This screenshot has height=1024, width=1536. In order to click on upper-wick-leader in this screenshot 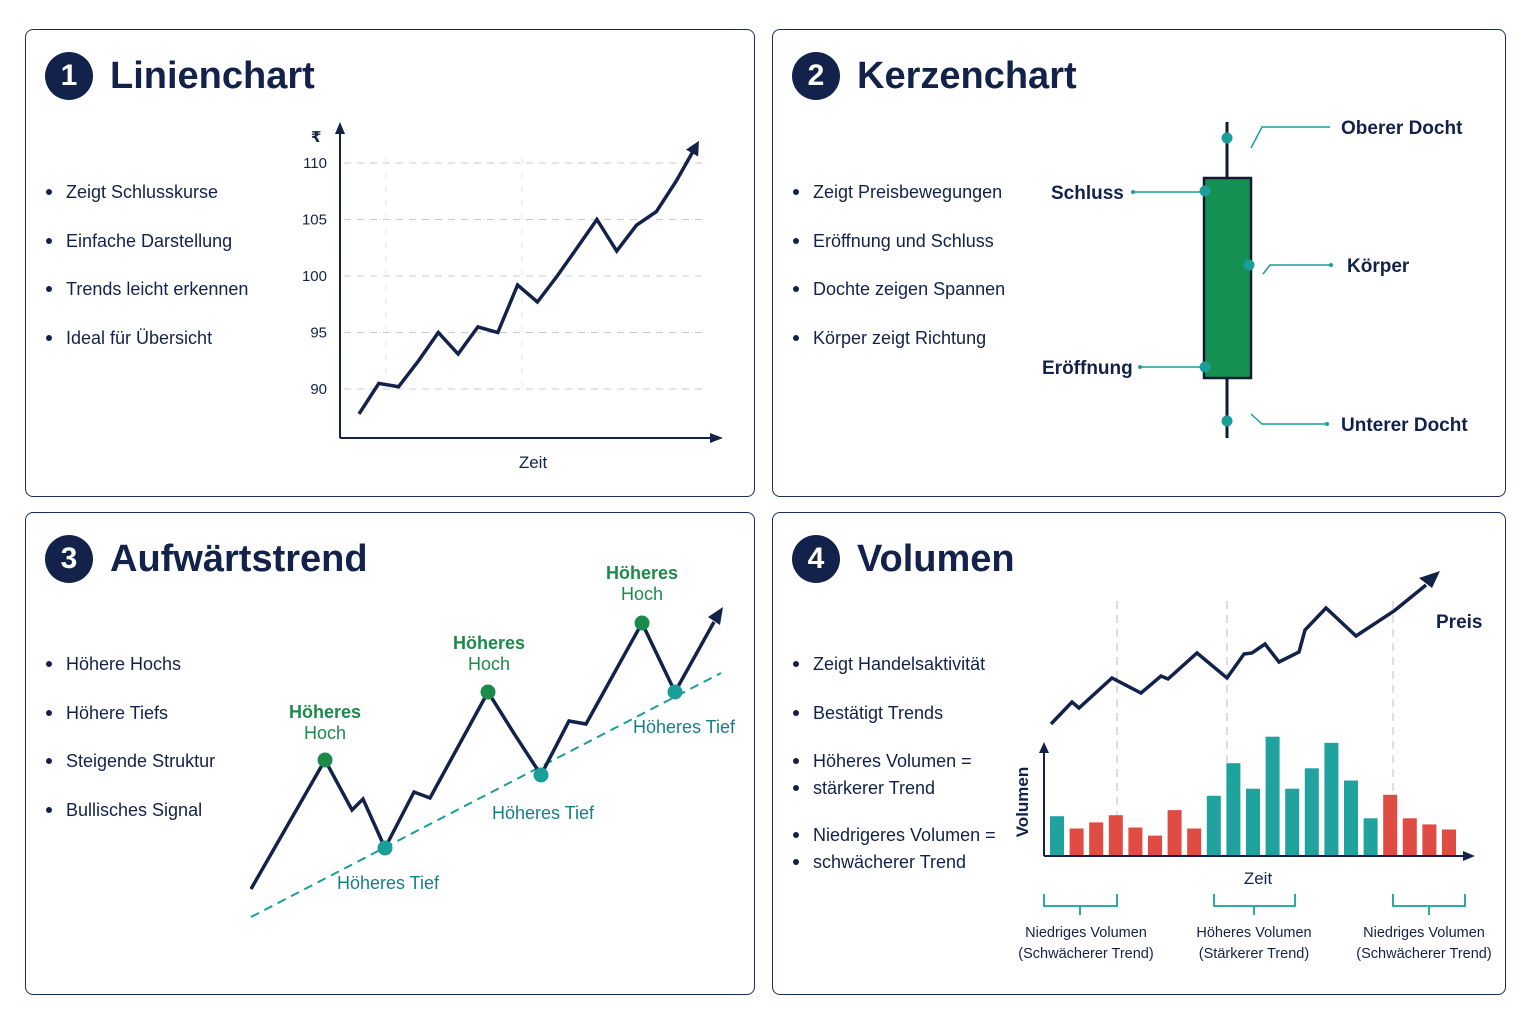, I will do `click(1290, 137)`.